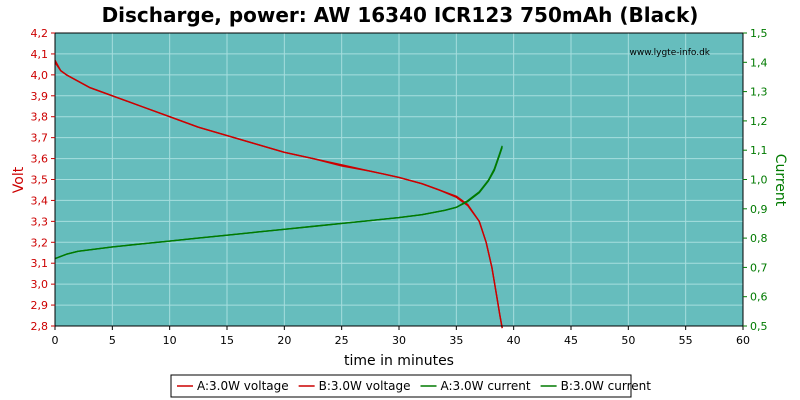  I want to click on y-left-tick-label: 3,8, so click(40, 117).